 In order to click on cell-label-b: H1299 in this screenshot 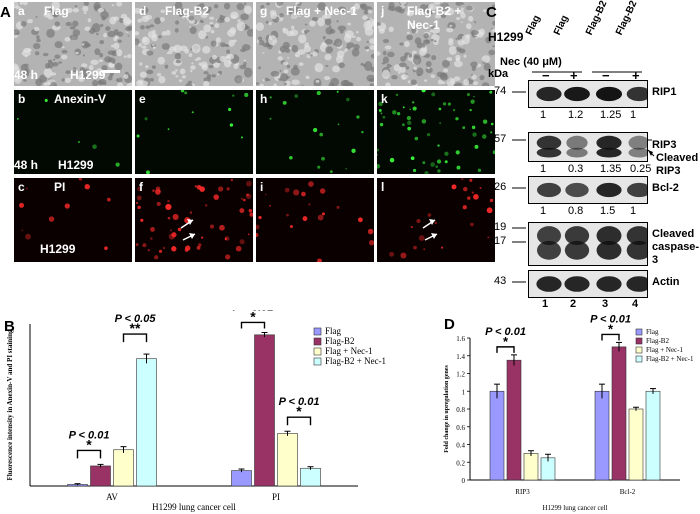, I will do `click(76, 165)`.